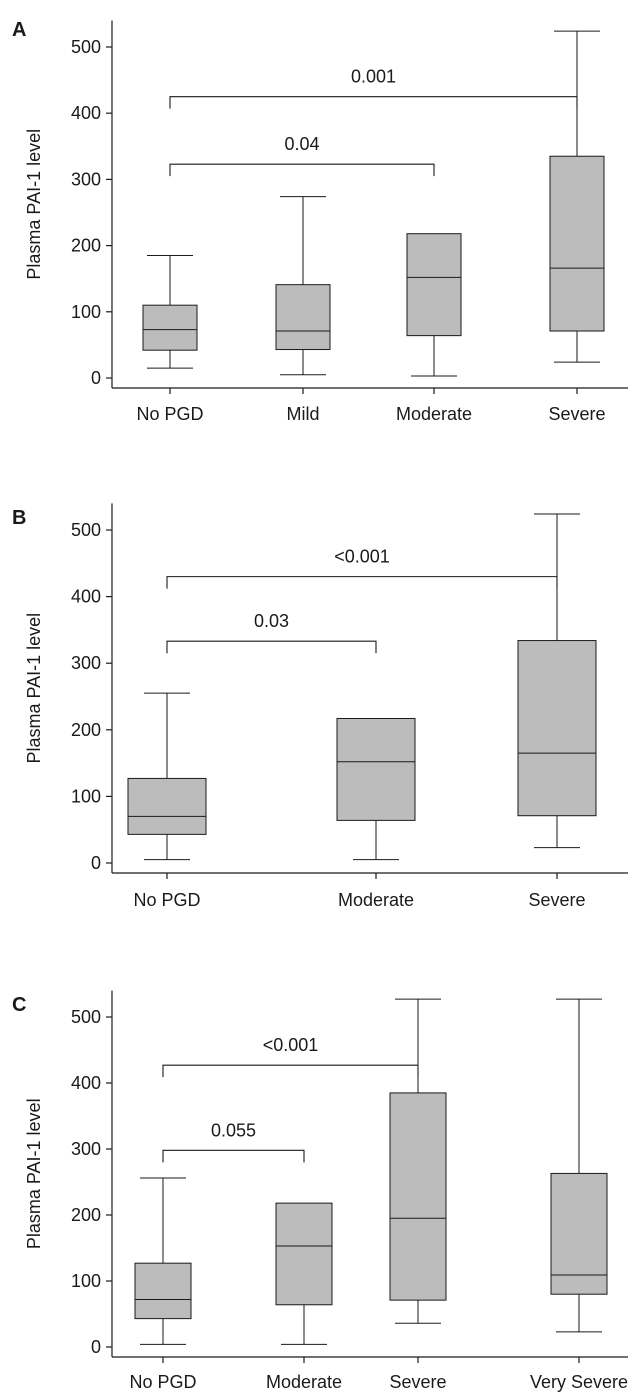  What do you see at coordinates (579, 1382) in the screenshot?
I see `x-tick-label: Very Severe` at bounding box center [579, 1382].